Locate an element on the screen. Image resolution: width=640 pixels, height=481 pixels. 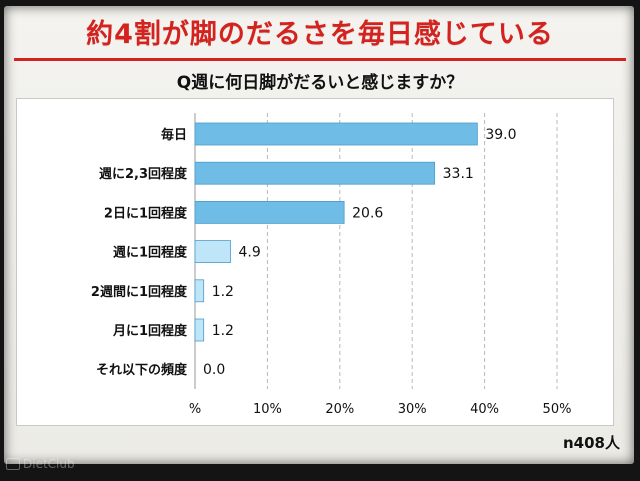
x-tick-label: 30% is located at coordinates (412, 409).